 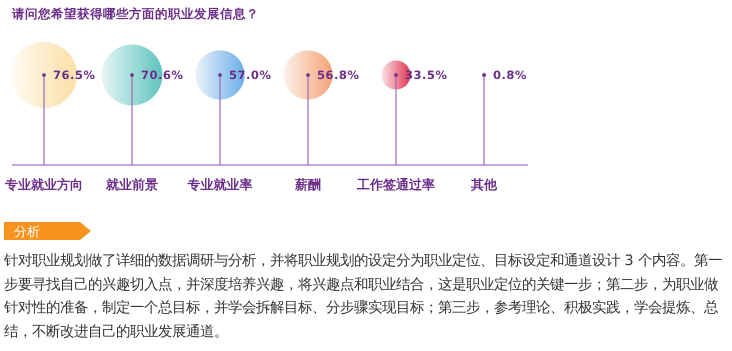 What do you see at coordinates (43, 185) in the screenshot?
I see `category-label: 专业就业方向` at bounding box center [43, 185].